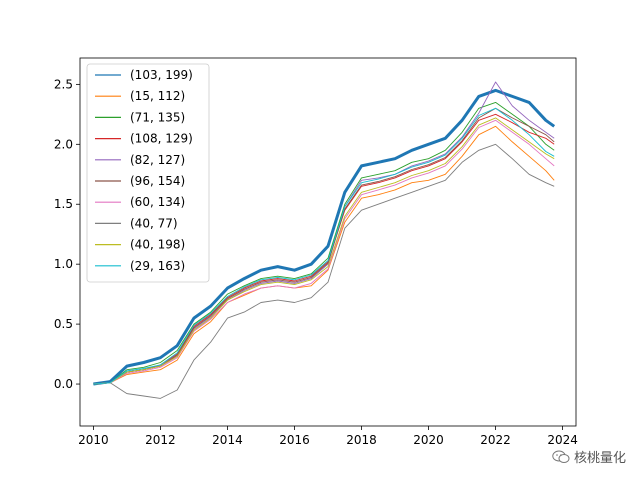 This screenshot has height=480, width=640. I want to click on x-tick-label-2: 2014, so click(227, 440).